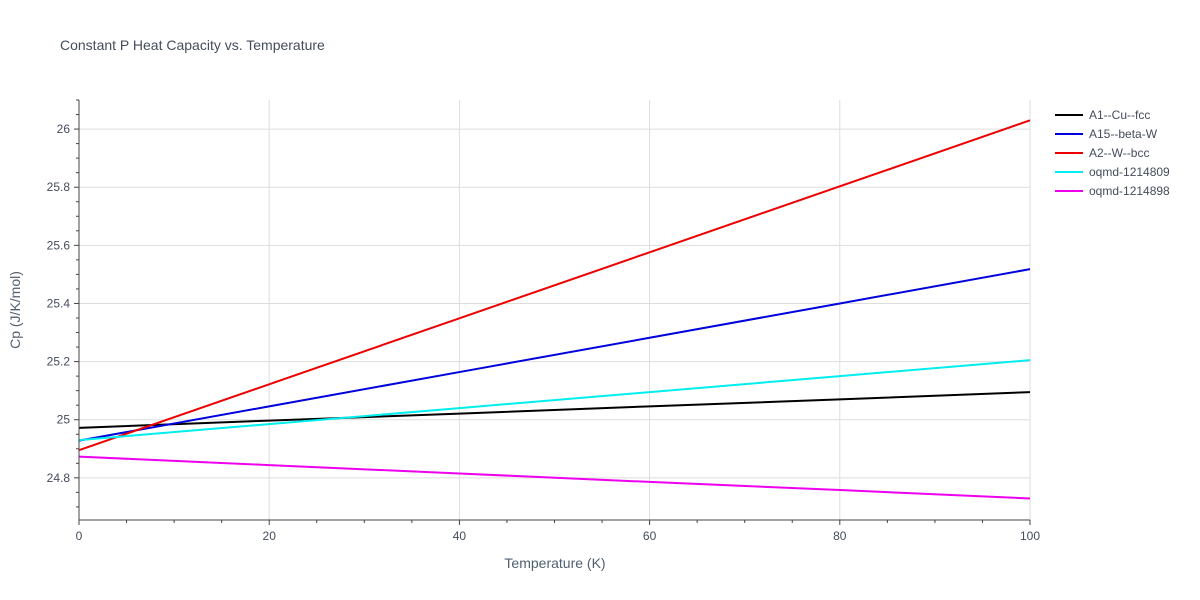 The width and height of the screenshot is (1200, 600). What do you see at coordinates (840, 536) in the screenshot?
I see `x-tick-label: 80` at bounding box center [840, 536].